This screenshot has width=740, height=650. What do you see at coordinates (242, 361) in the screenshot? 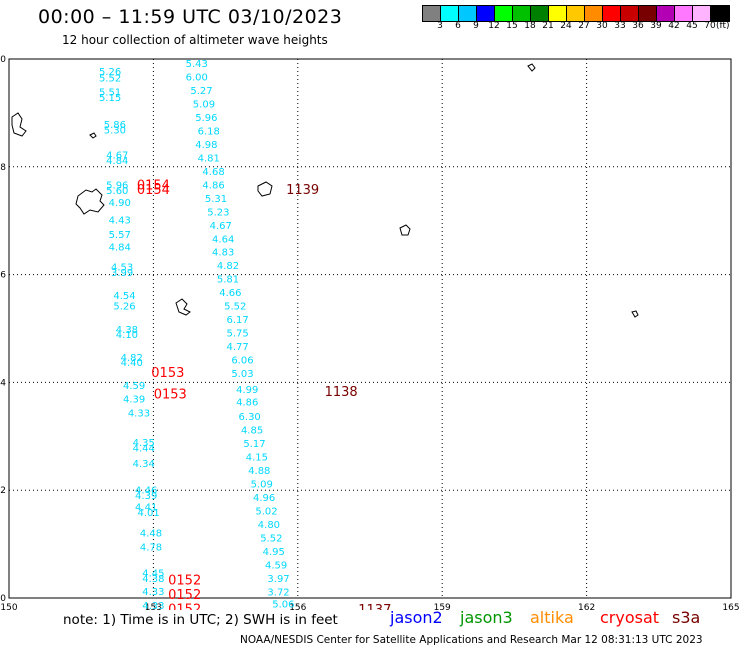
I see `wave-height-label: 6.06` at bounding box center [242, 361].